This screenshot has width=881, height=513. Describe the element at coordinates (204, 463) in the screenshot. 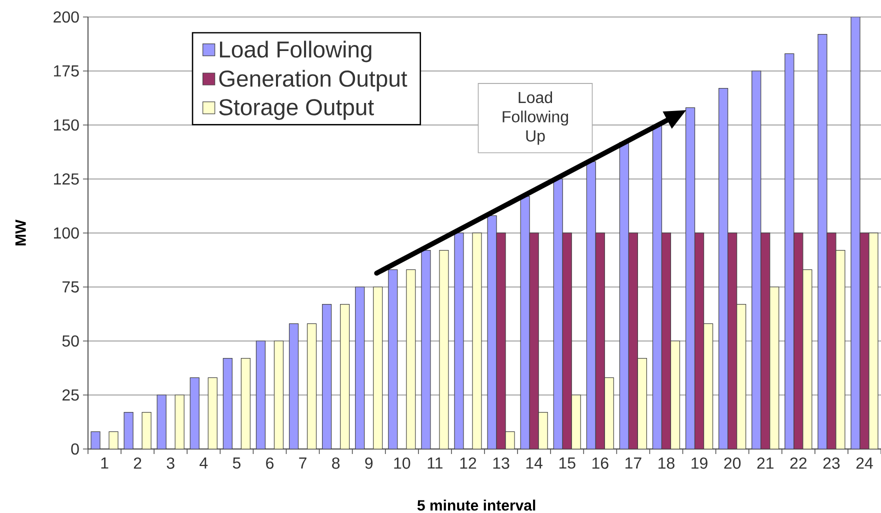

I see `x-tick-label: 4` at that location.